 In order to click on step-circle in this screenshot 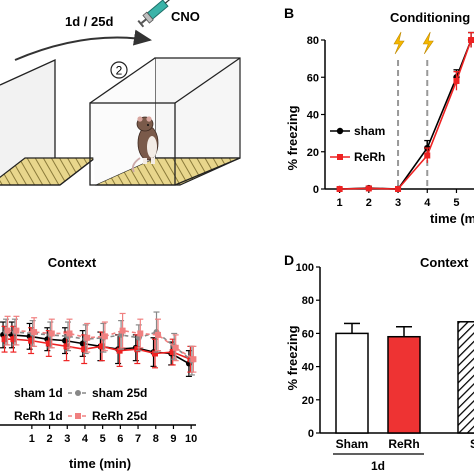, I will do `click(119, 70)`.